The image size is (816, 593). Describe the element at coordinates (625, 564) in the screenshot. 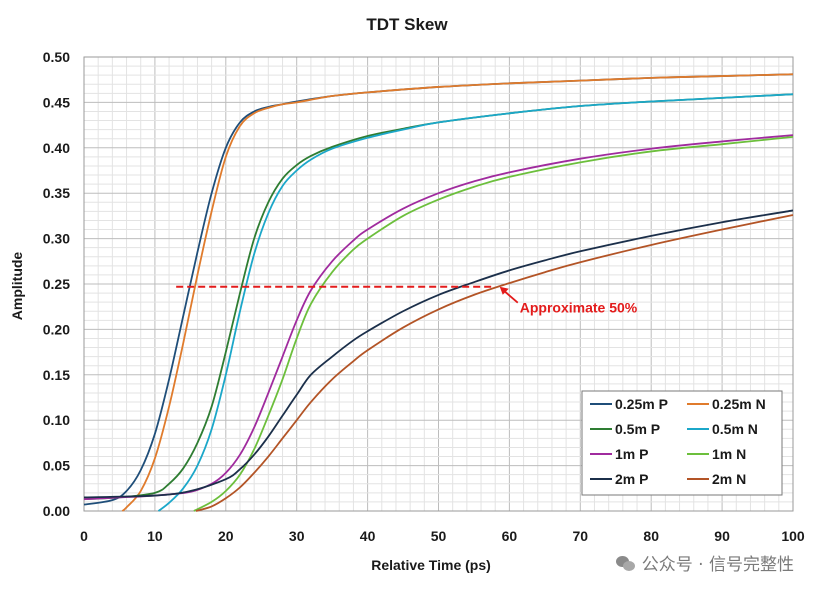

I see `wechat-icon` at that location.